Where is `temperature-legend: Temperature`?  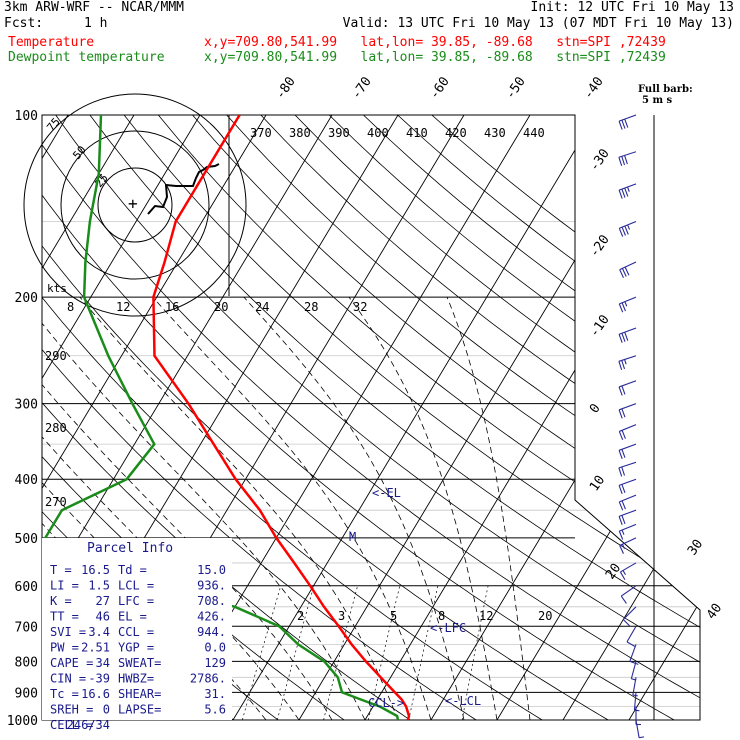
temperature-legend: Temperature is located at coordinates (51, 42).